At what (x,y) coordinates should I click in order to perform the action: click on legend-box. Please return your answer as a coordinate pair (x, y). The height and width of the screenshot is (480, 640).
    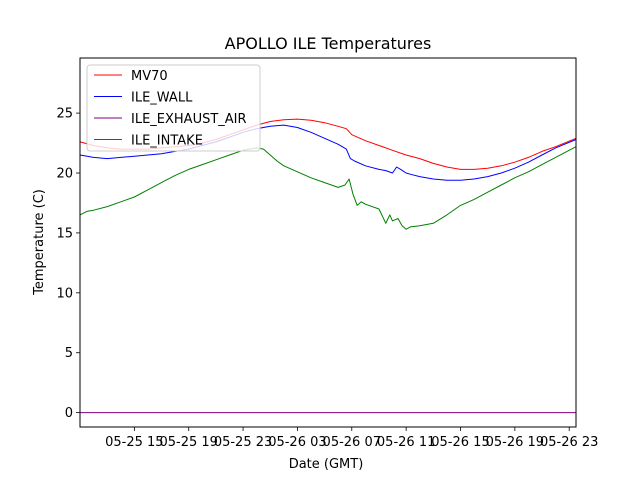
    Looking at the image, I should click on (173, 108).